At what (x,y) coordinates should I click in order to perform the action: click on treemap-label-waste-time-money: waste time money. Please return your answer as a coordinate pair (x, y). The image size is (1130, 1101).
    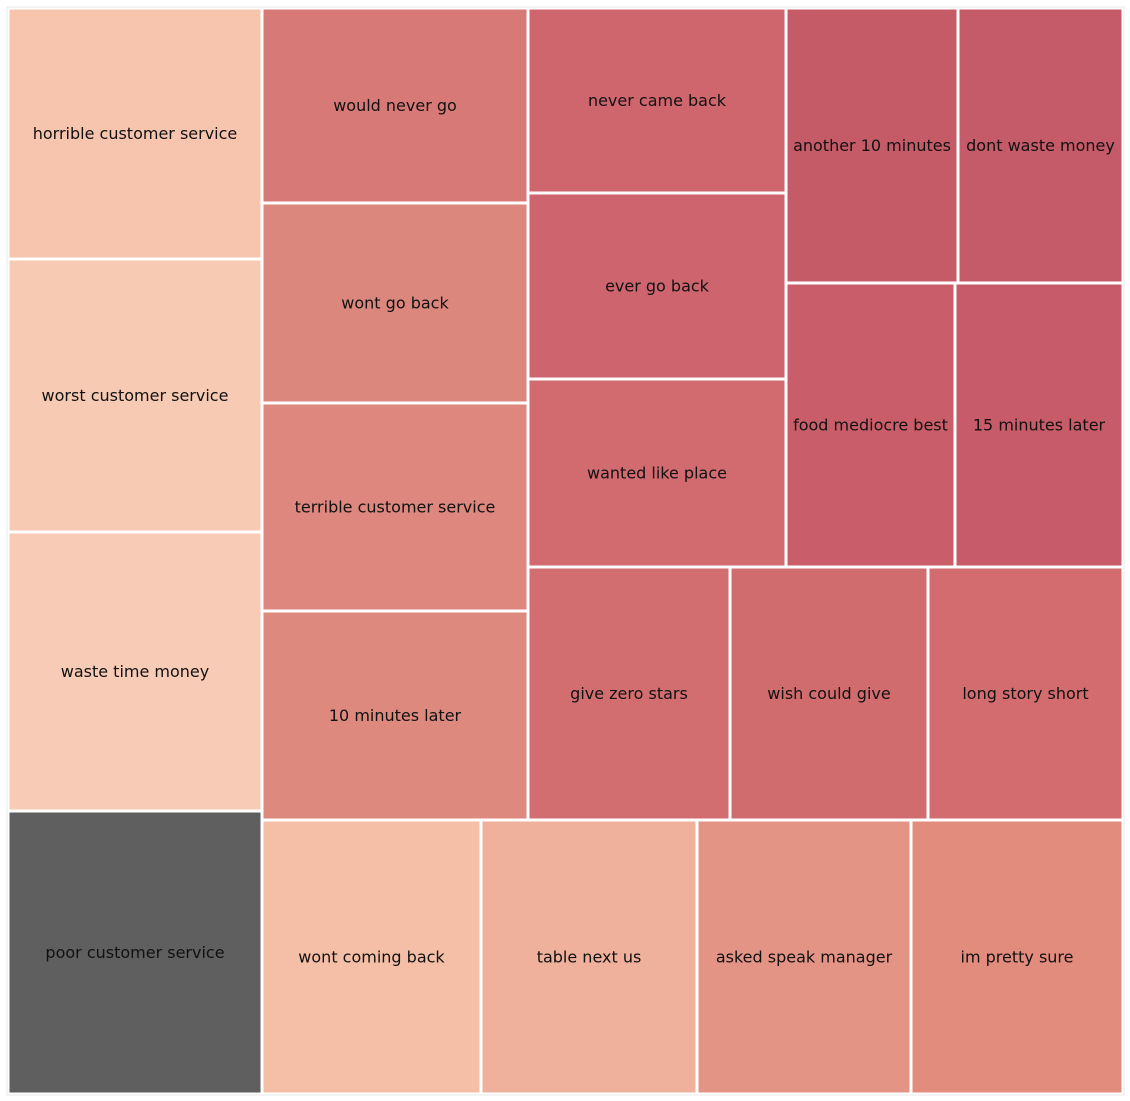
    Looking at the image, I should click on (135, 671).